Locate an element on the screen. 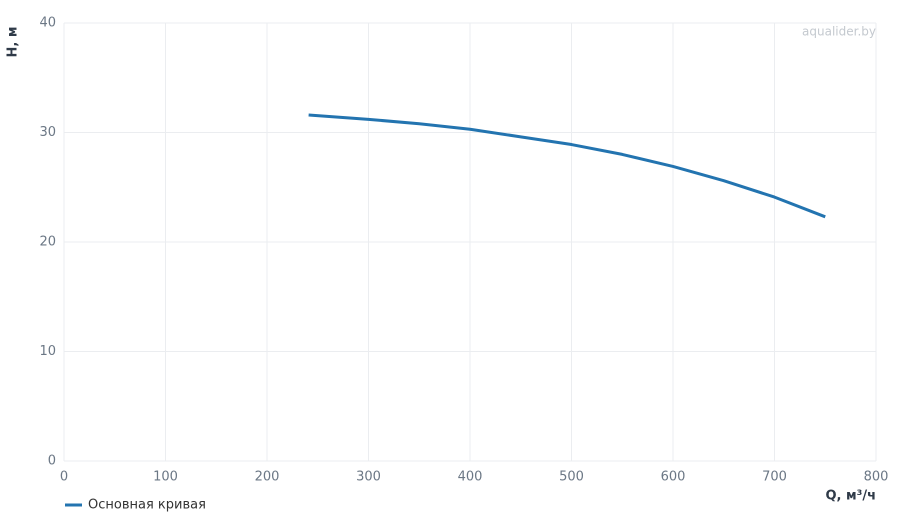 The width and height of the screenshot is (900, 524). x-axis-title: Q, м³/ч is located at coordinates (850, 496).